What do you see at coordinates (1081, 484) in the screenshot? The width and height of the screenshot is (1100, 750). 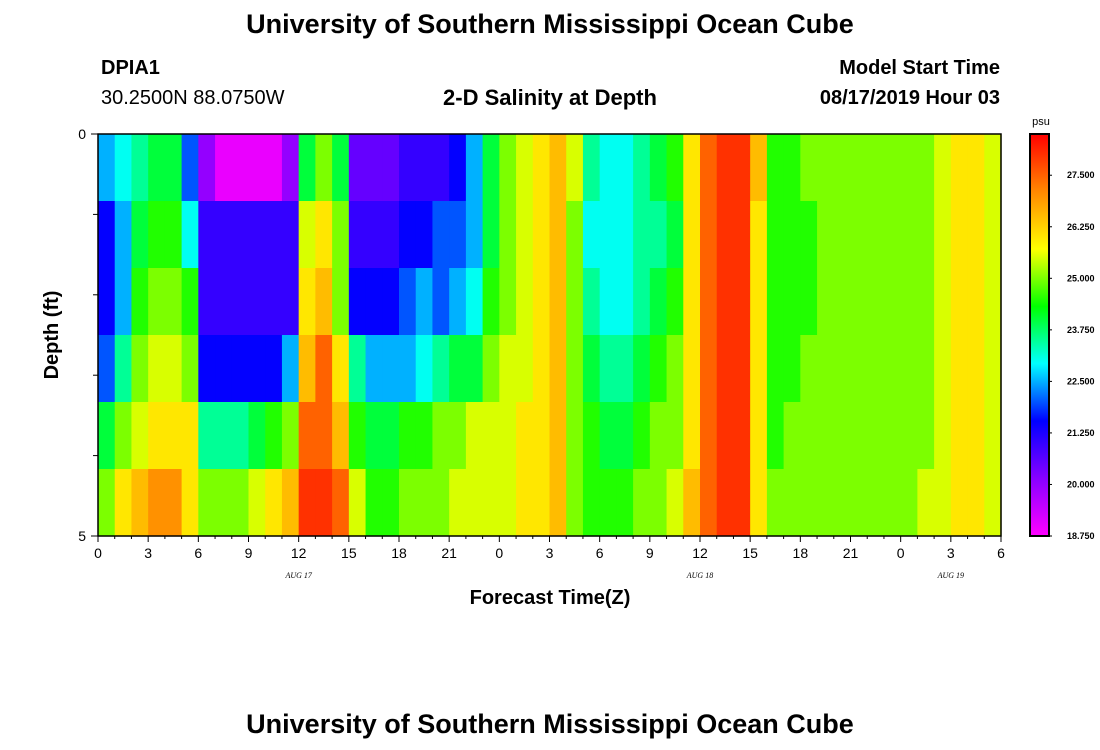 I see `colorbar-tick-label: 20.000` at bounding box center [1081, 484].